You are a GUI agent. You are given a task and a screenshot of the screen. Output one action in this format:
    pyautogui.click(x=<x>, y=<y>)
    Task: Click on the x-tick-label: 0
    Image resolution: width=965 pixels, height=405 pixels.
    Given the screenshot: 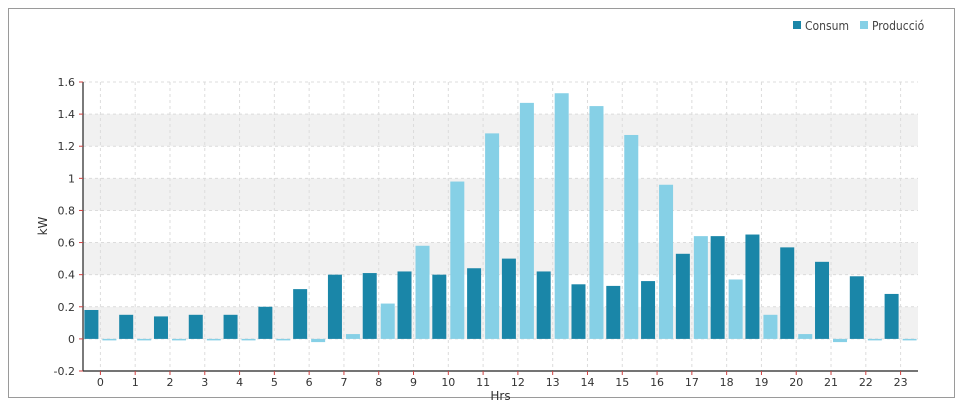 What is the action you would take?
    pyautogui.click(x=100, y=382)
    